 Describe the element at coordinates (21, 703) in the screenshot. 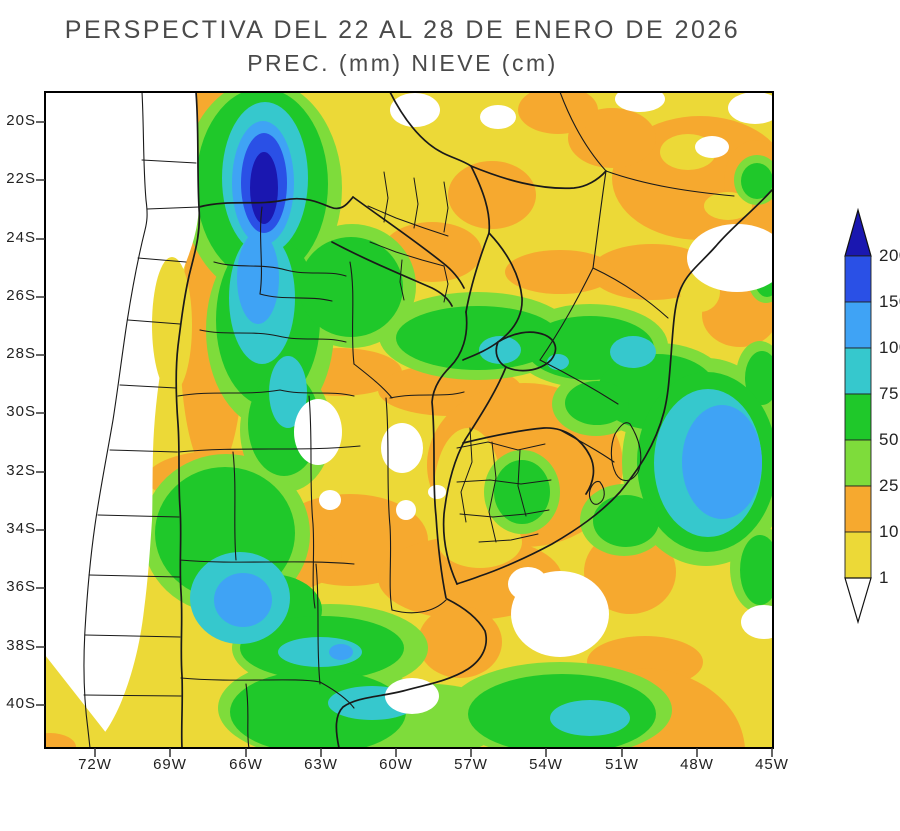

I see `lat-tick-label: 40S` at that location.